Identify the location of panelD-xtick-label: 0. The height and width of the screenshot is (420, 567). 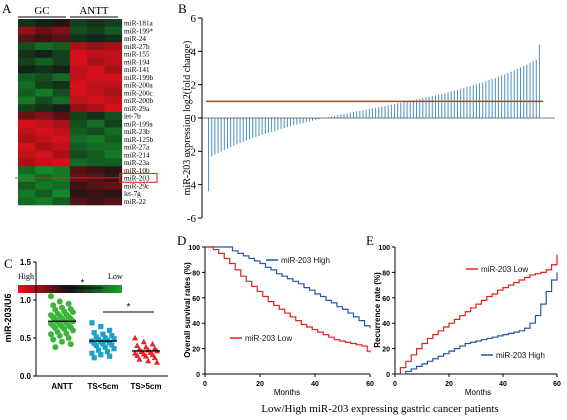
(205, 384).